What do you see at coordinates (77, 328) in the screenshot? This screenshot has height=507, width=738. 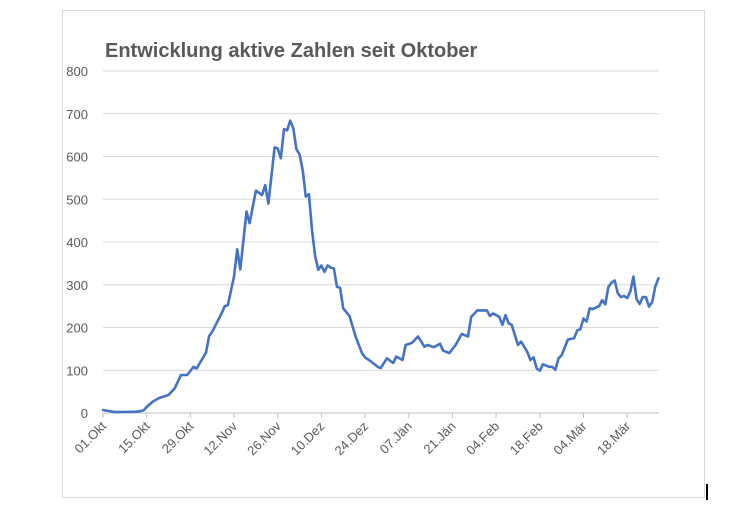 I see `y-tick-label: 200` at bounding box center [77, 328].